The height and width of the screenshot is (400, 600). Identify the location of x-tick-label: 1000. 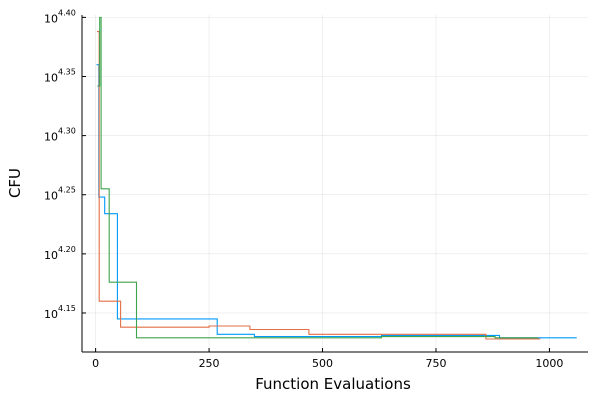
(549, 363).